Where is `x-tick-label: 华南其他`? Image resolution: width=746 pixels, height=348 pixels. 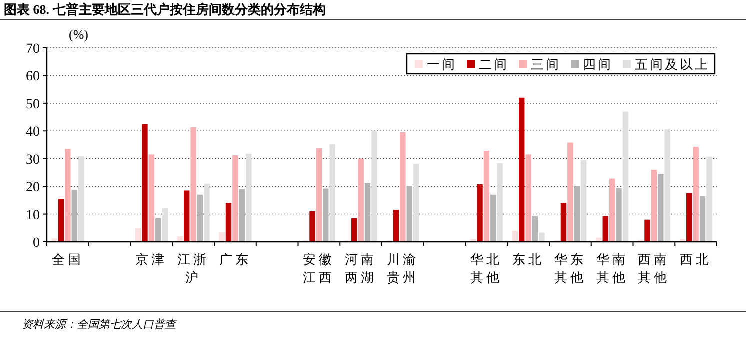
x-tick-label: 华南其他 is located at coordinates (612, 268).